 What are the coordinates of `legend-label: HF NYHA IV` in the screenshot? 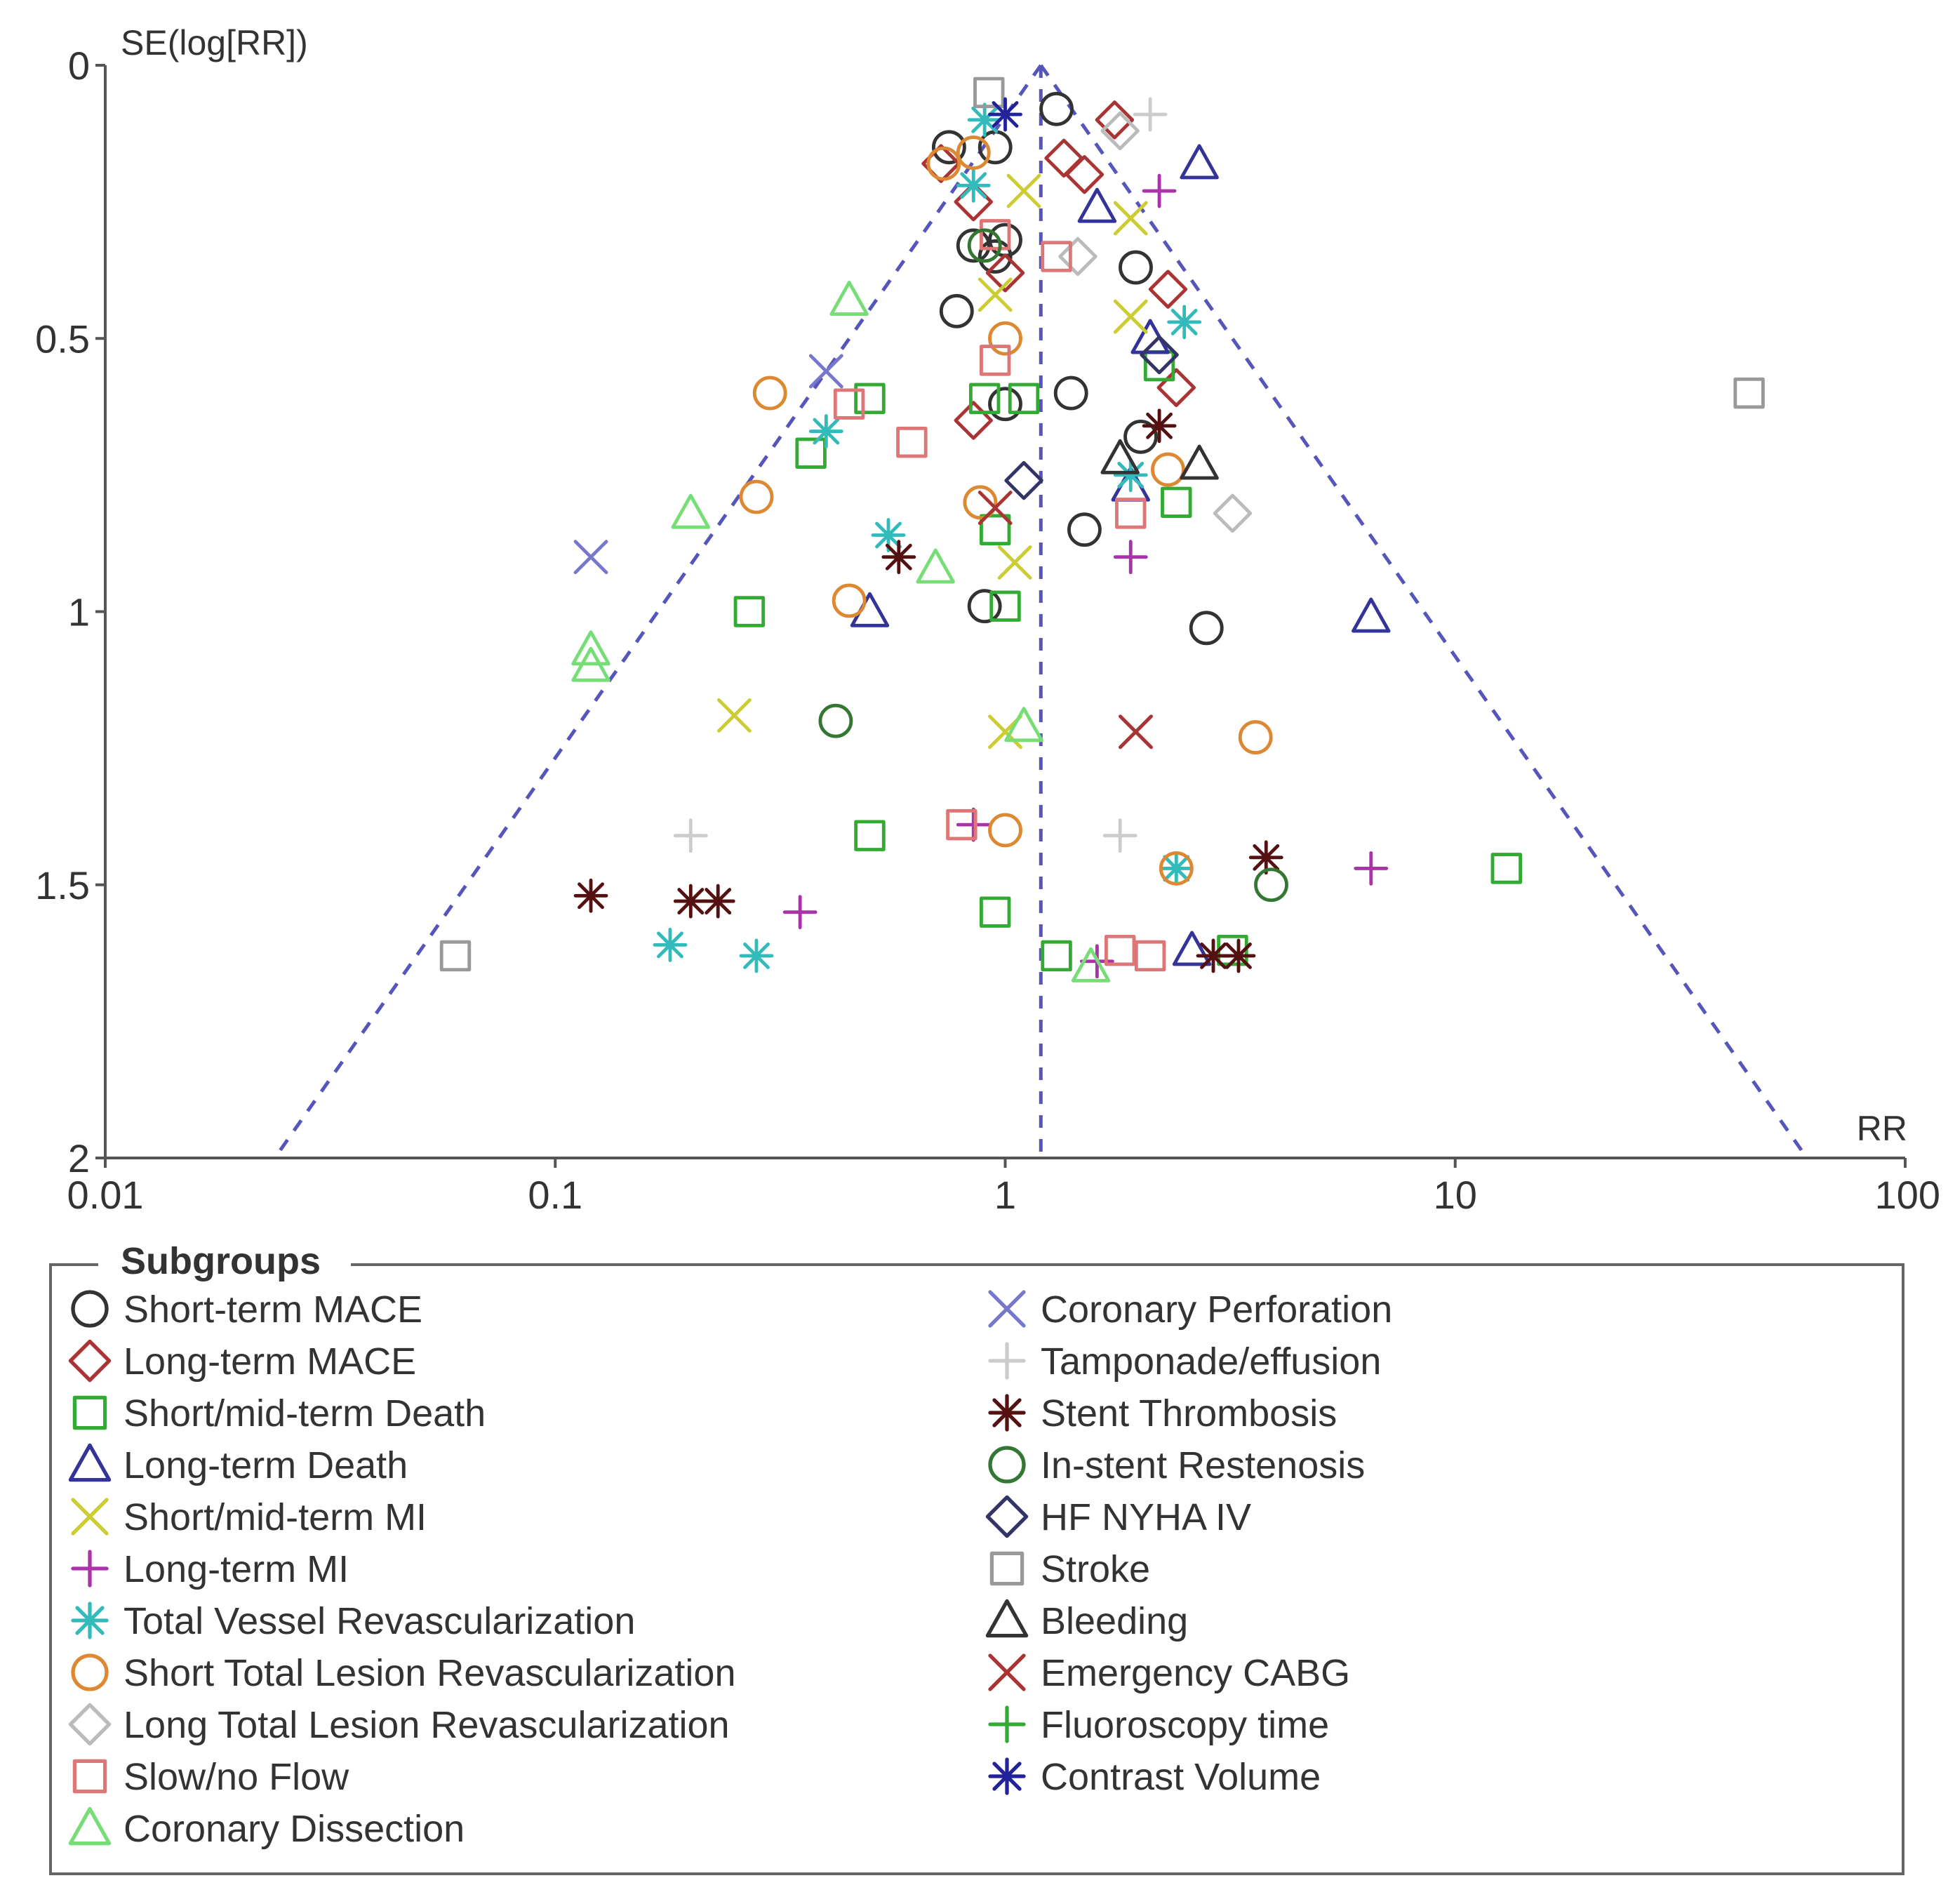 It's located at (1146, 1517).